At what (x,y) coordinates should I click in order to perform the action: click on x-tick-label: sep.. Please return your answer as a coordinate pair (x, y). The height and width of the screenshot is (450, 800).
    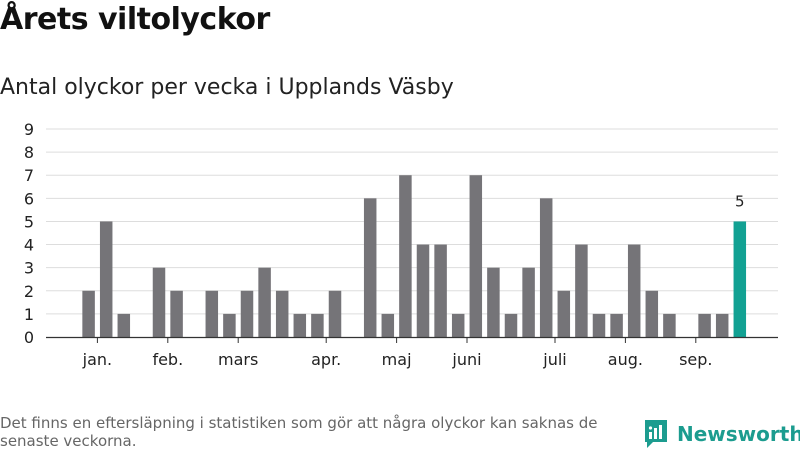
    Looking at the image, I should click on (695, 359).